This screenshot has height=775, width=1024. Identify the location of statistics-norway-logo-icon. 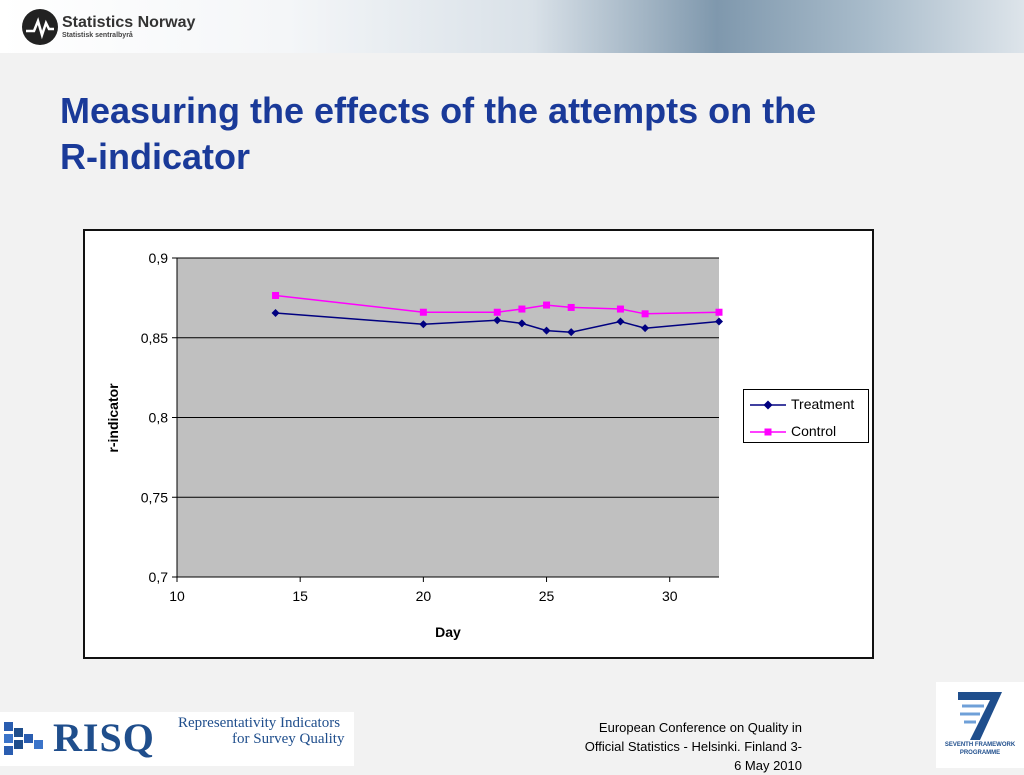
(40, 27).